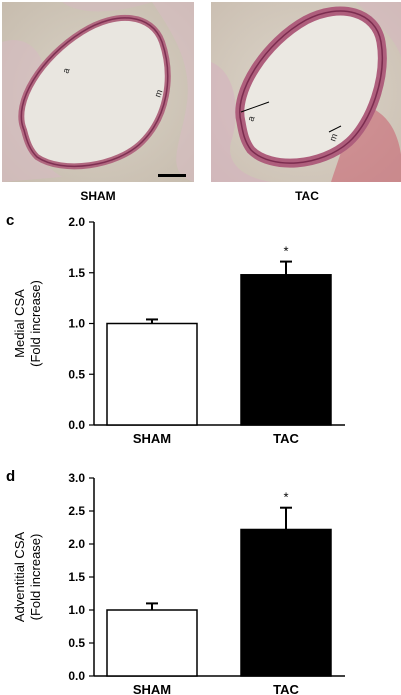 The width and height of the screenshot is (401, 695). I want to click on micrograph-tac-image: a m, so click(306, 92).